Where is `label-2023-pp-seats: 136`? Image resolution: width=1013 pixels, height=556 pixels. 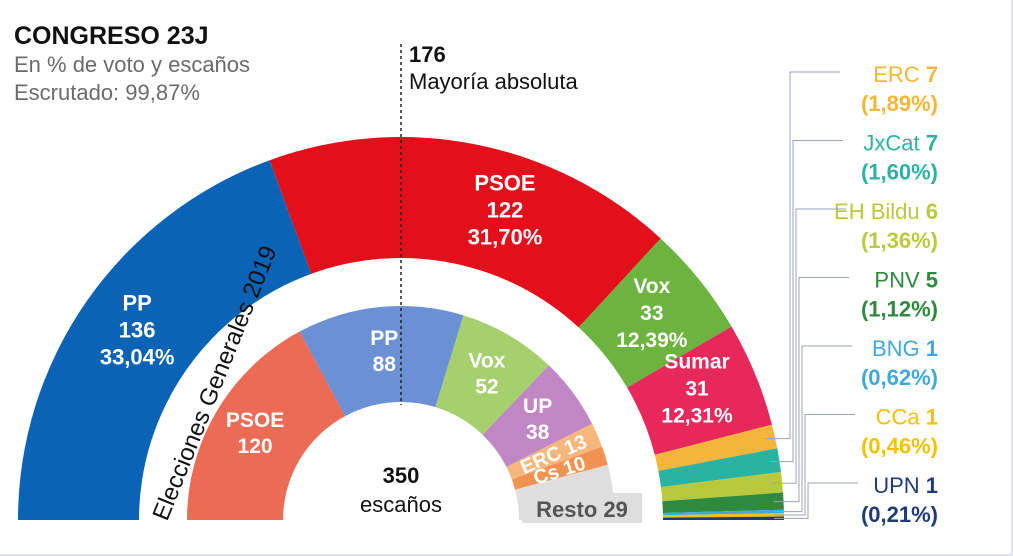
label-2023-pp-seats: 136 is located at coordinates (137, 329).